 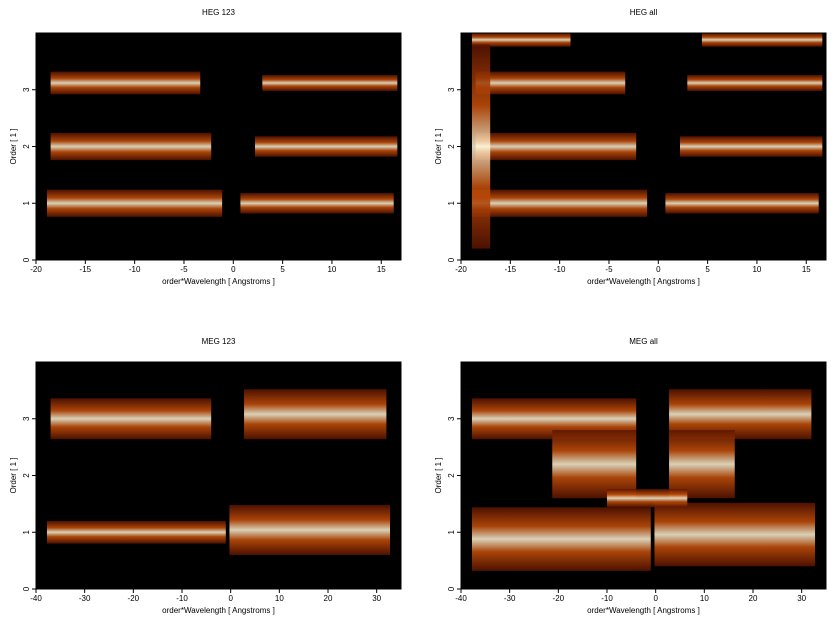 I want to click on chart-title: MEG 123, so click(x=219, y=341).